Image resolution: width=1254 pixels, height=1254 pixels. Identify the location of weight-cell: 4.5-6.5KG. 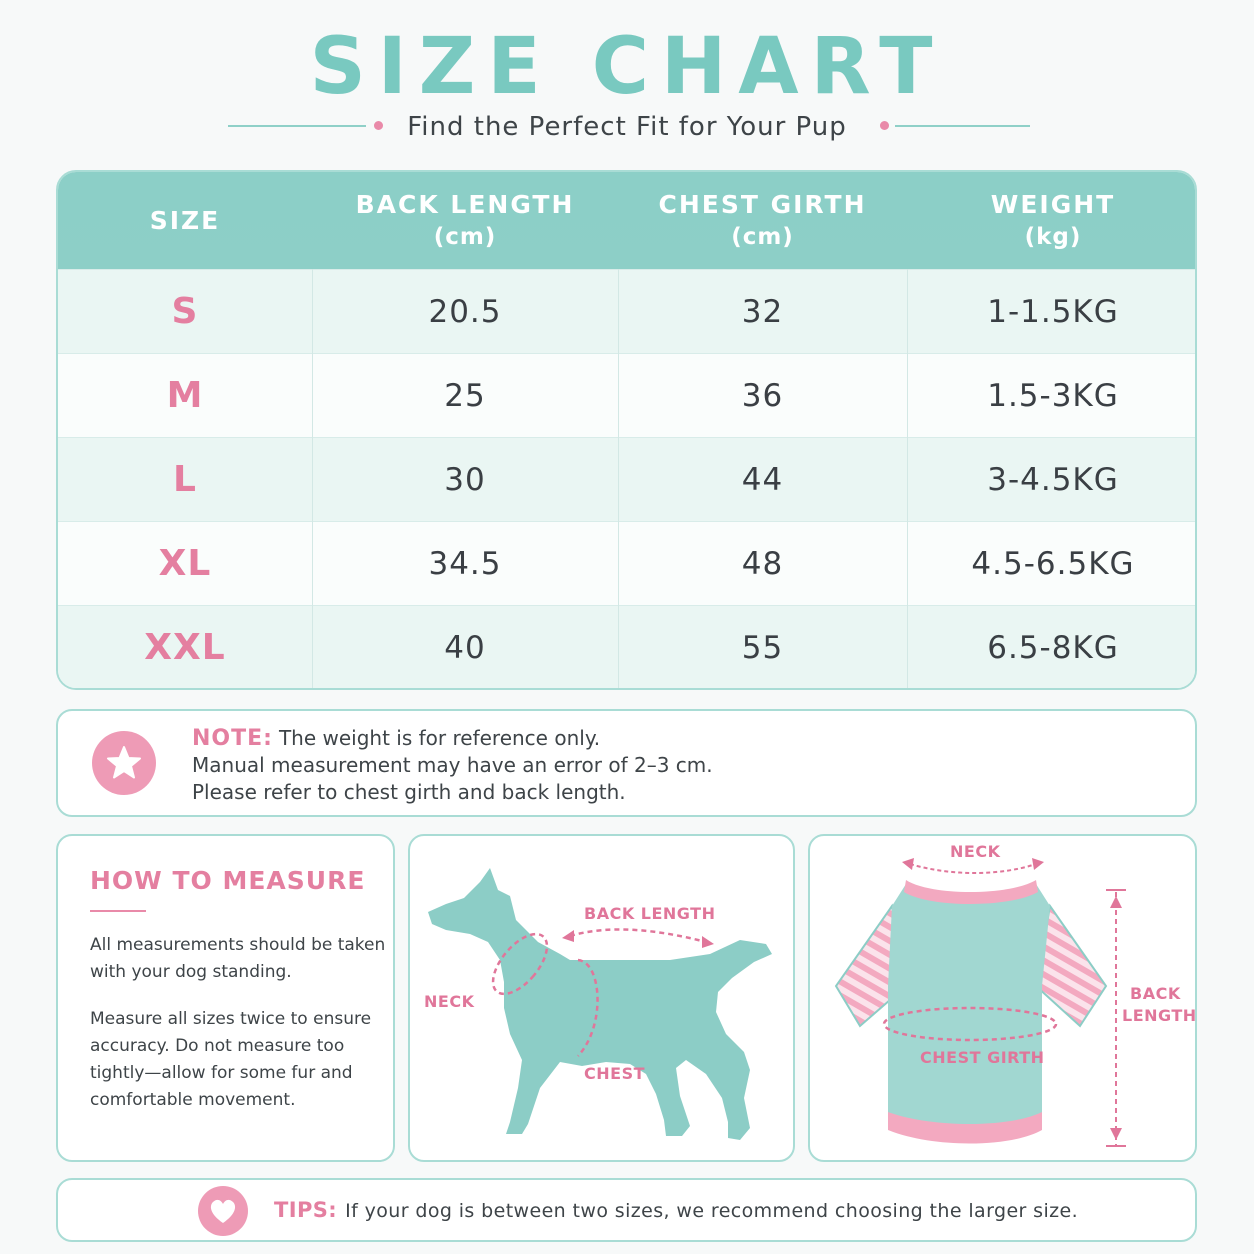
(1053, 563).